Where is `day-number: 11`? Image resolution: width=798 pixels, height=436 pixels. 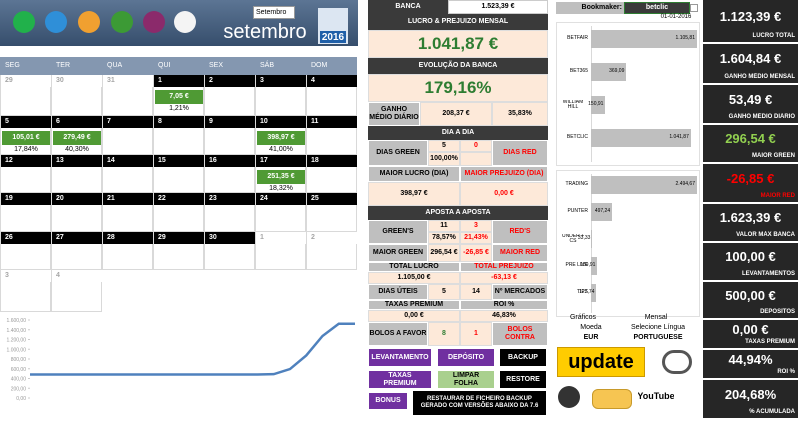 day-number: 11 is located at coordinates (332, 122).